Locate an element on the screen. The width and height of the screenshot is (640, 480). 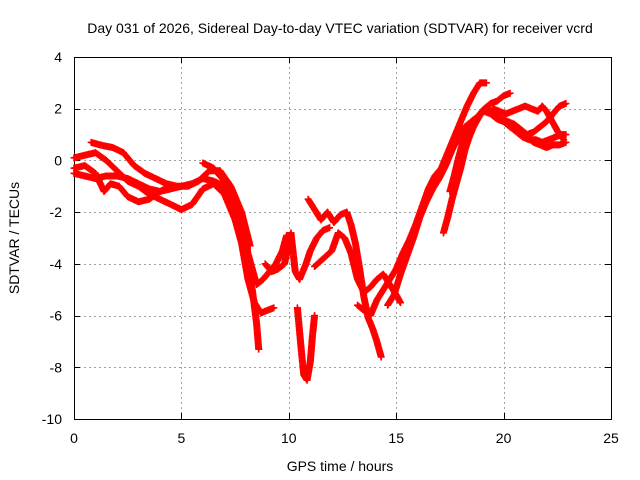
series-track-k is located at coordinates (449, 199).